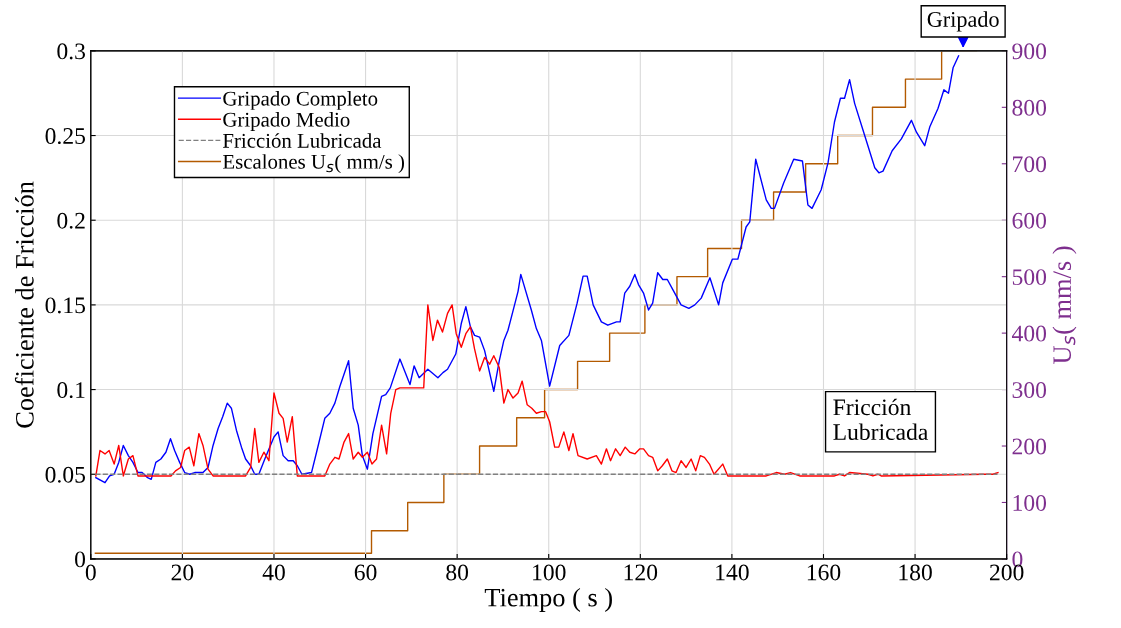 Image resolution: width=1121 pixels, height=628 pixels. Describe the element at coordinates (824, 572) in the screenshot. I see `x-tick-label: 160` at that location.